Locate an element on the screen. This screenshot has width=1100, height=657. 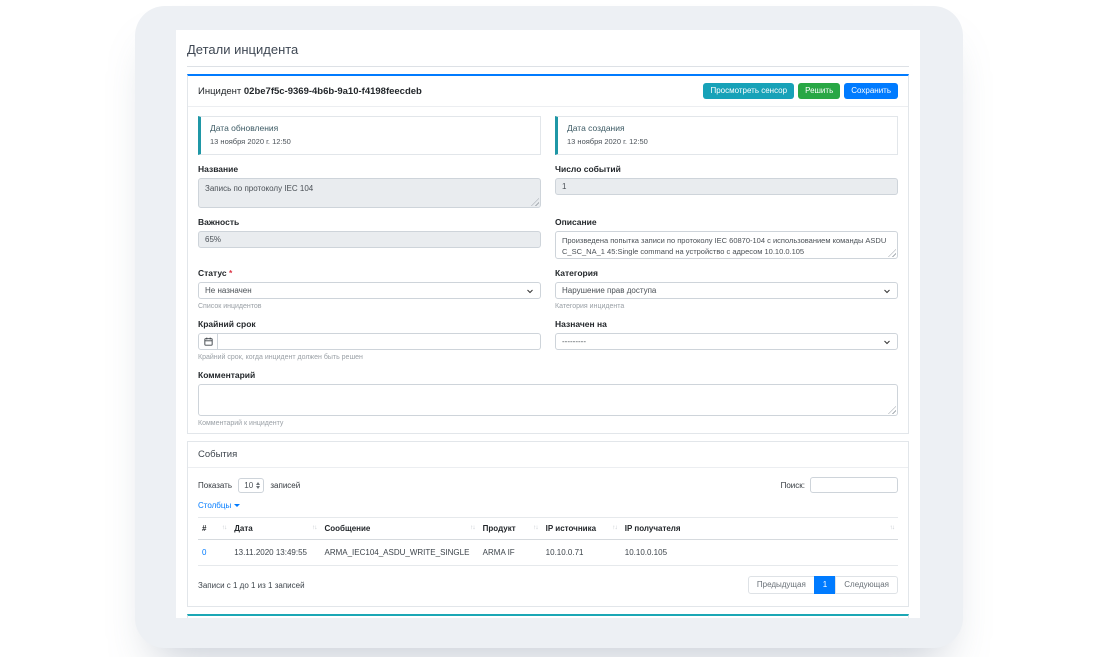
assigned-select: --------- is located at coordinates (726, 341).